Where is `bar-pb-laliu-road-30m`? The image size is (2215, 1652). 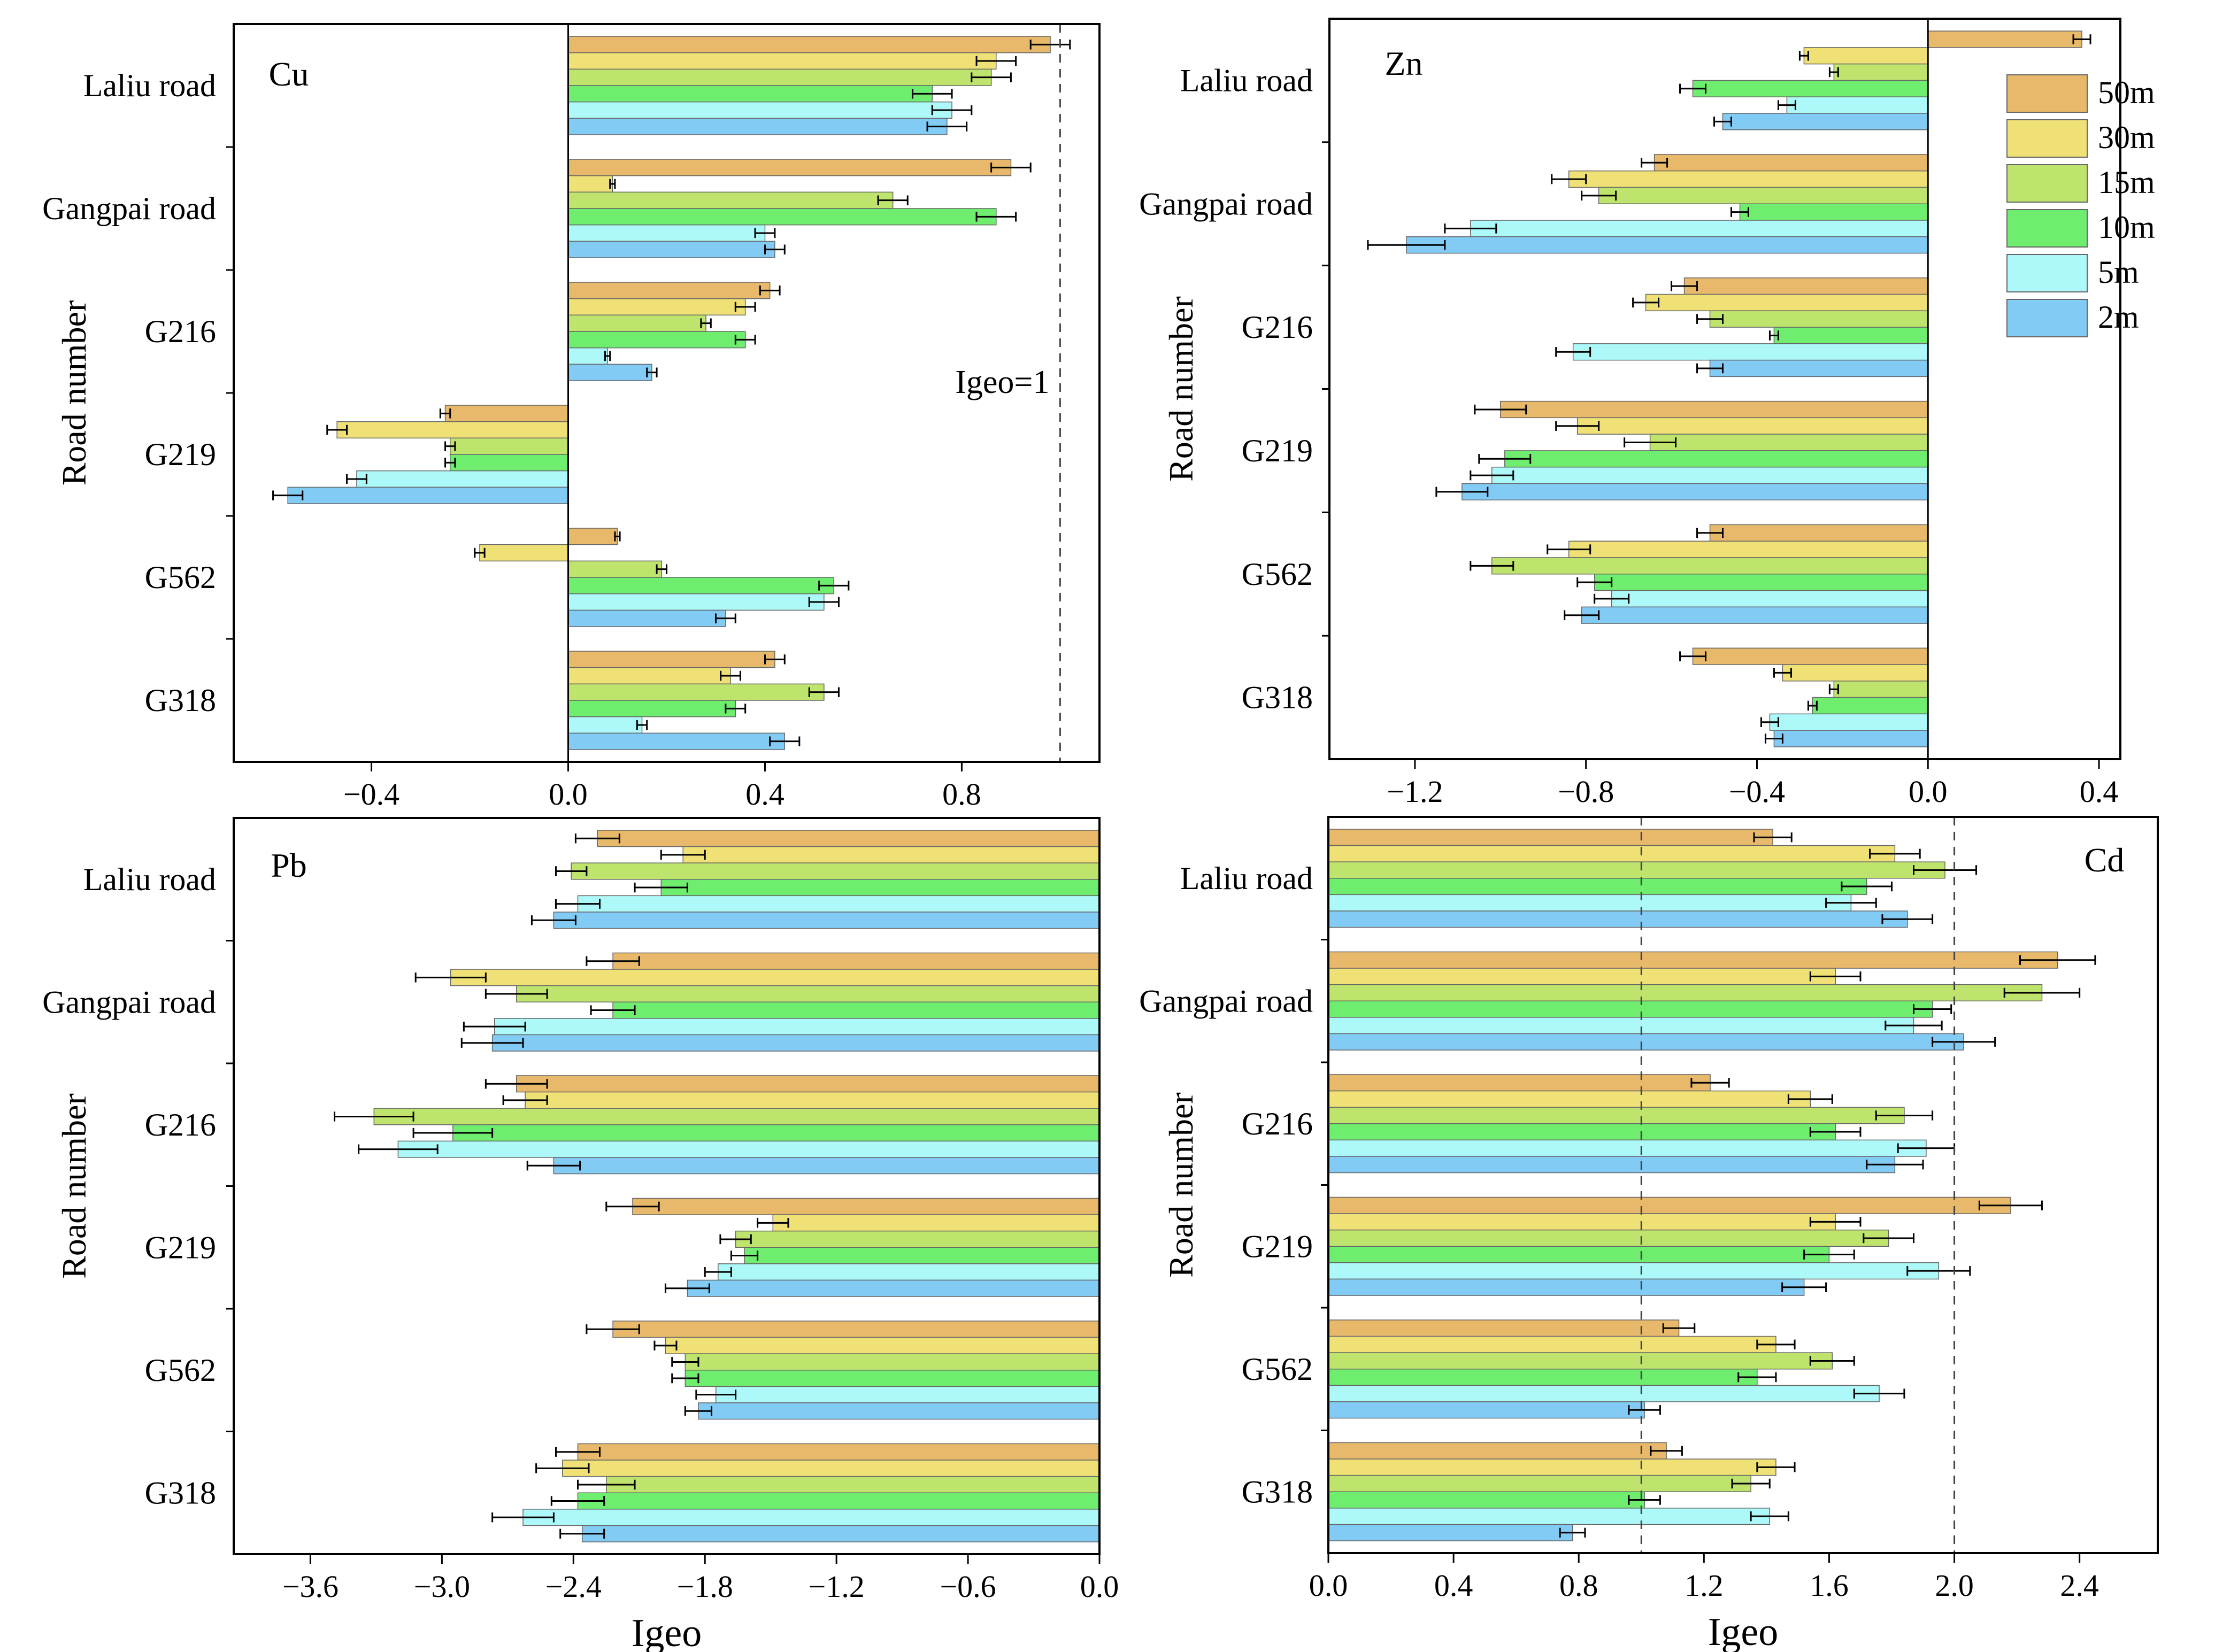
bar-pb-laliu-road-30m is located at coordinates (891, 854).